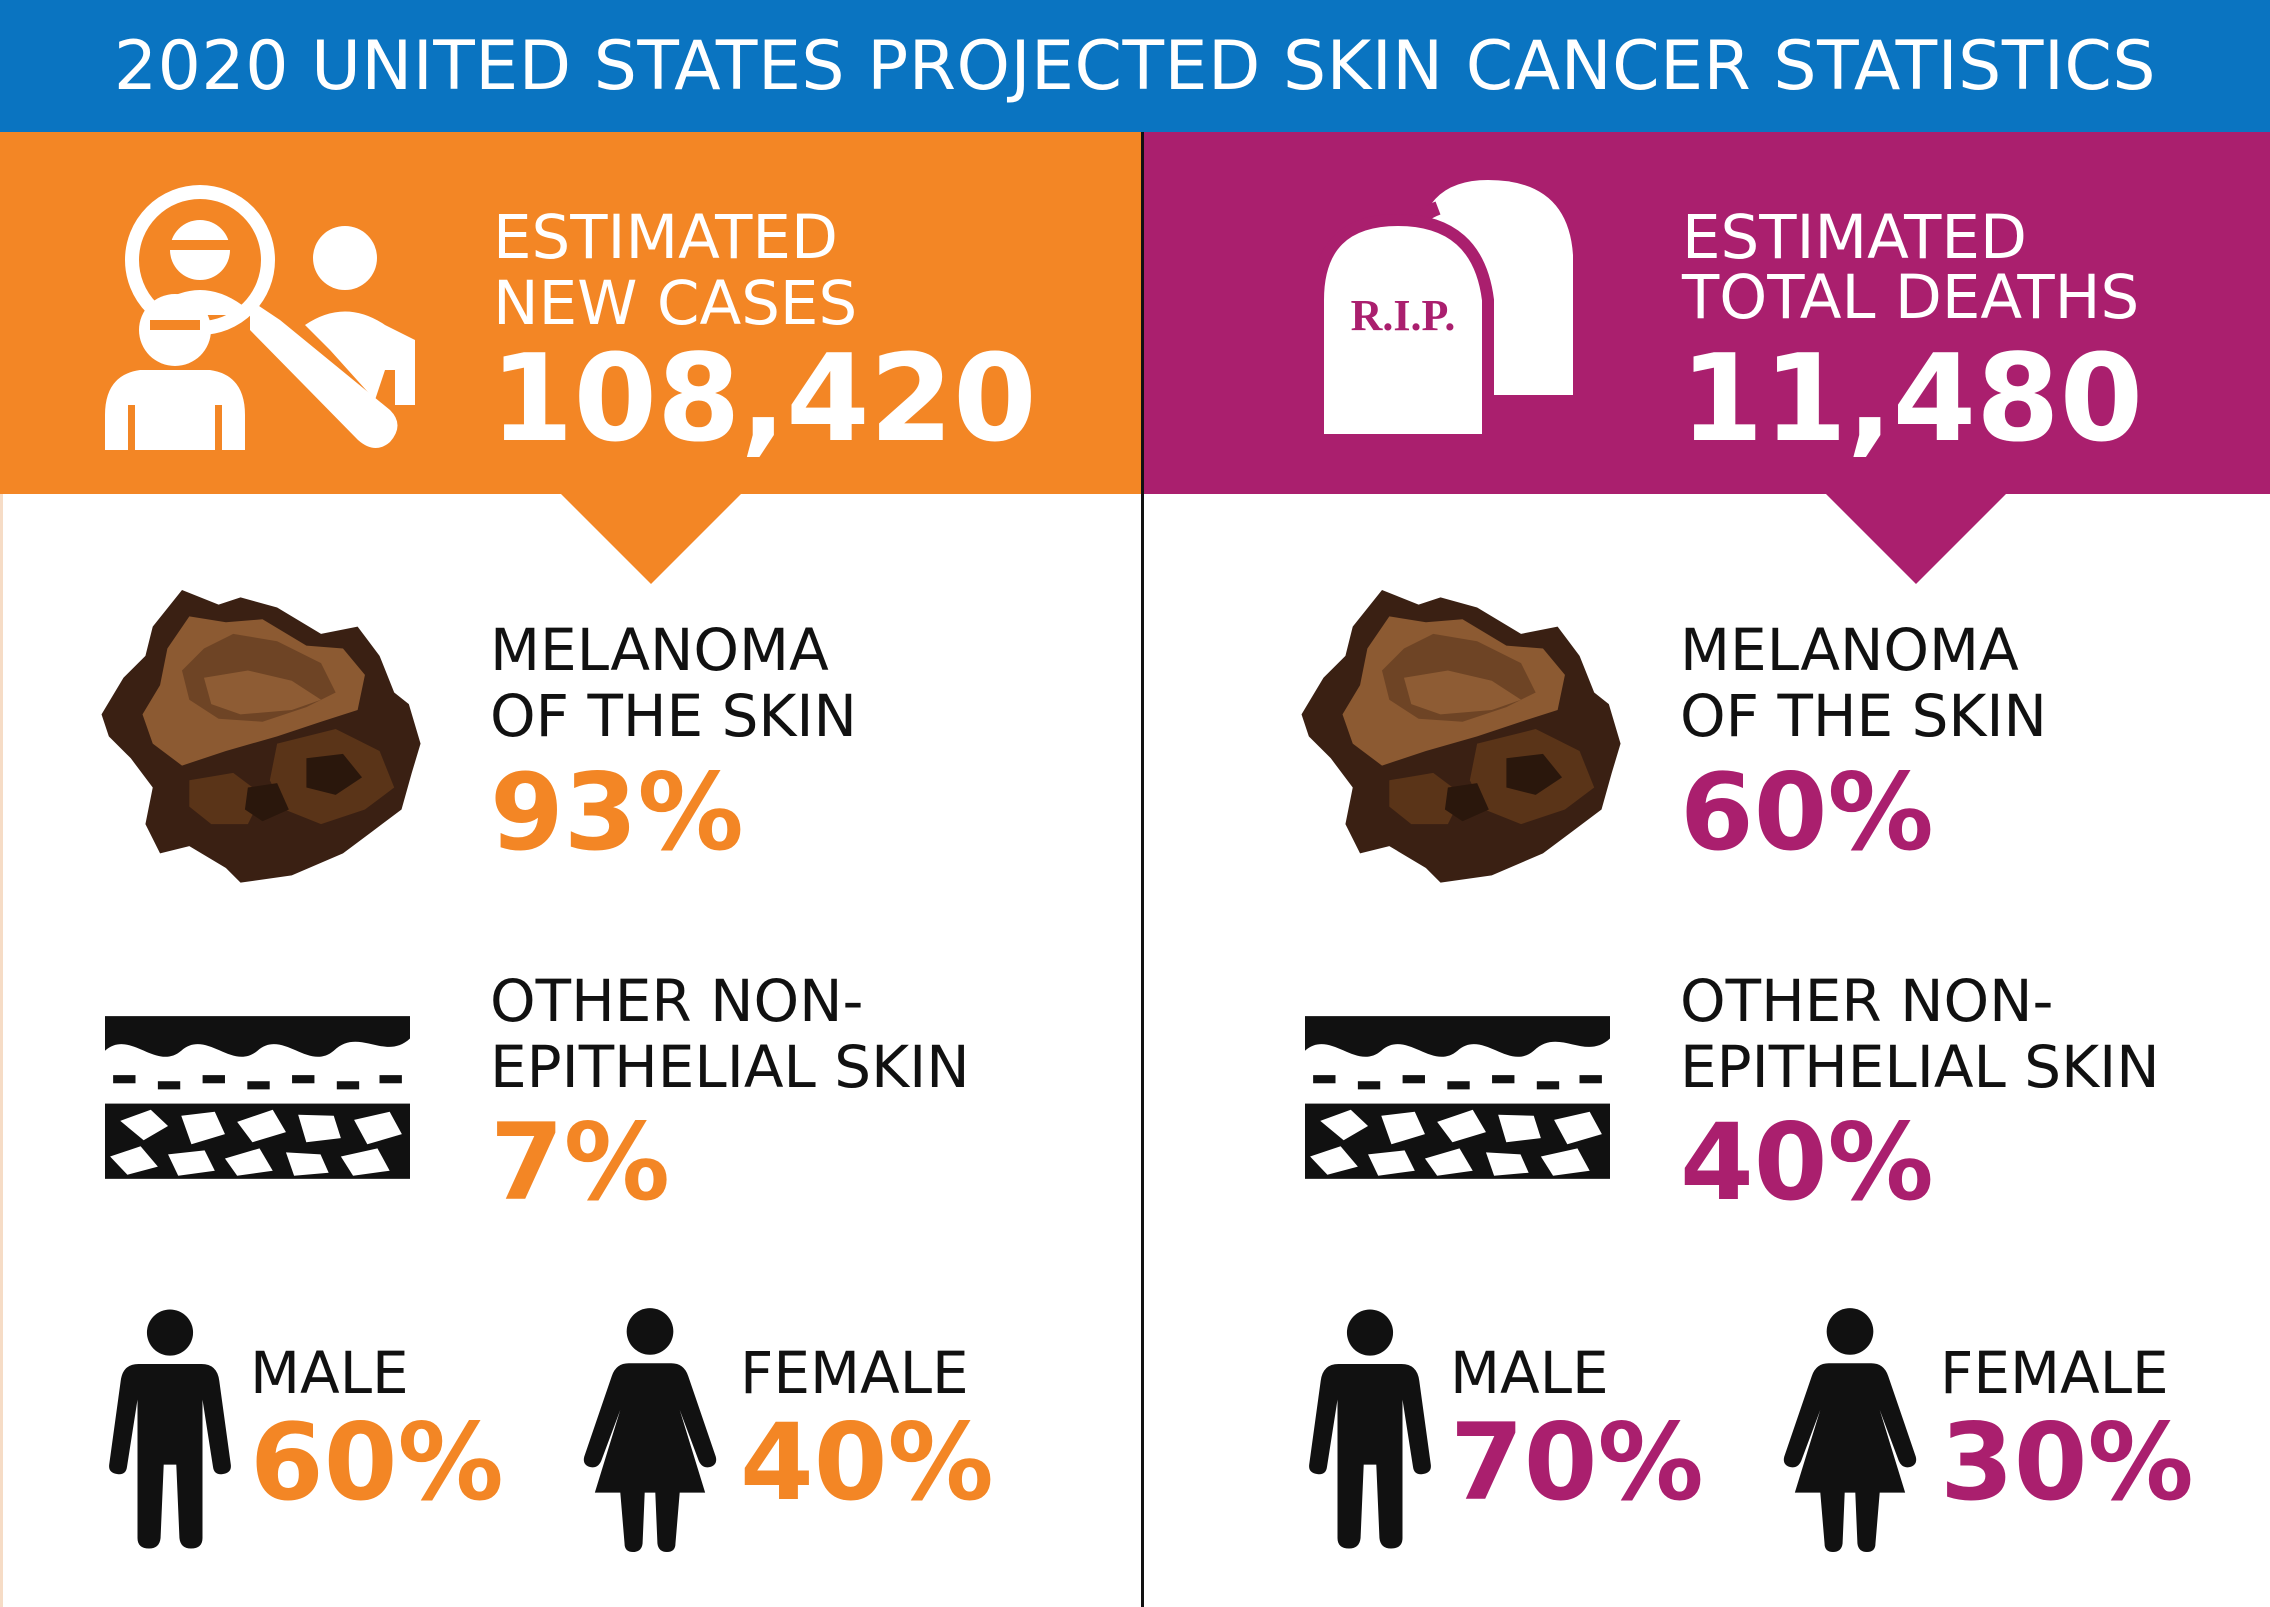 This screenshot has width=2270, height=1607. Describe the element at coordinates (1529, 1373) in the screenshot. I see `deaths-male-label: MALE` at that location.